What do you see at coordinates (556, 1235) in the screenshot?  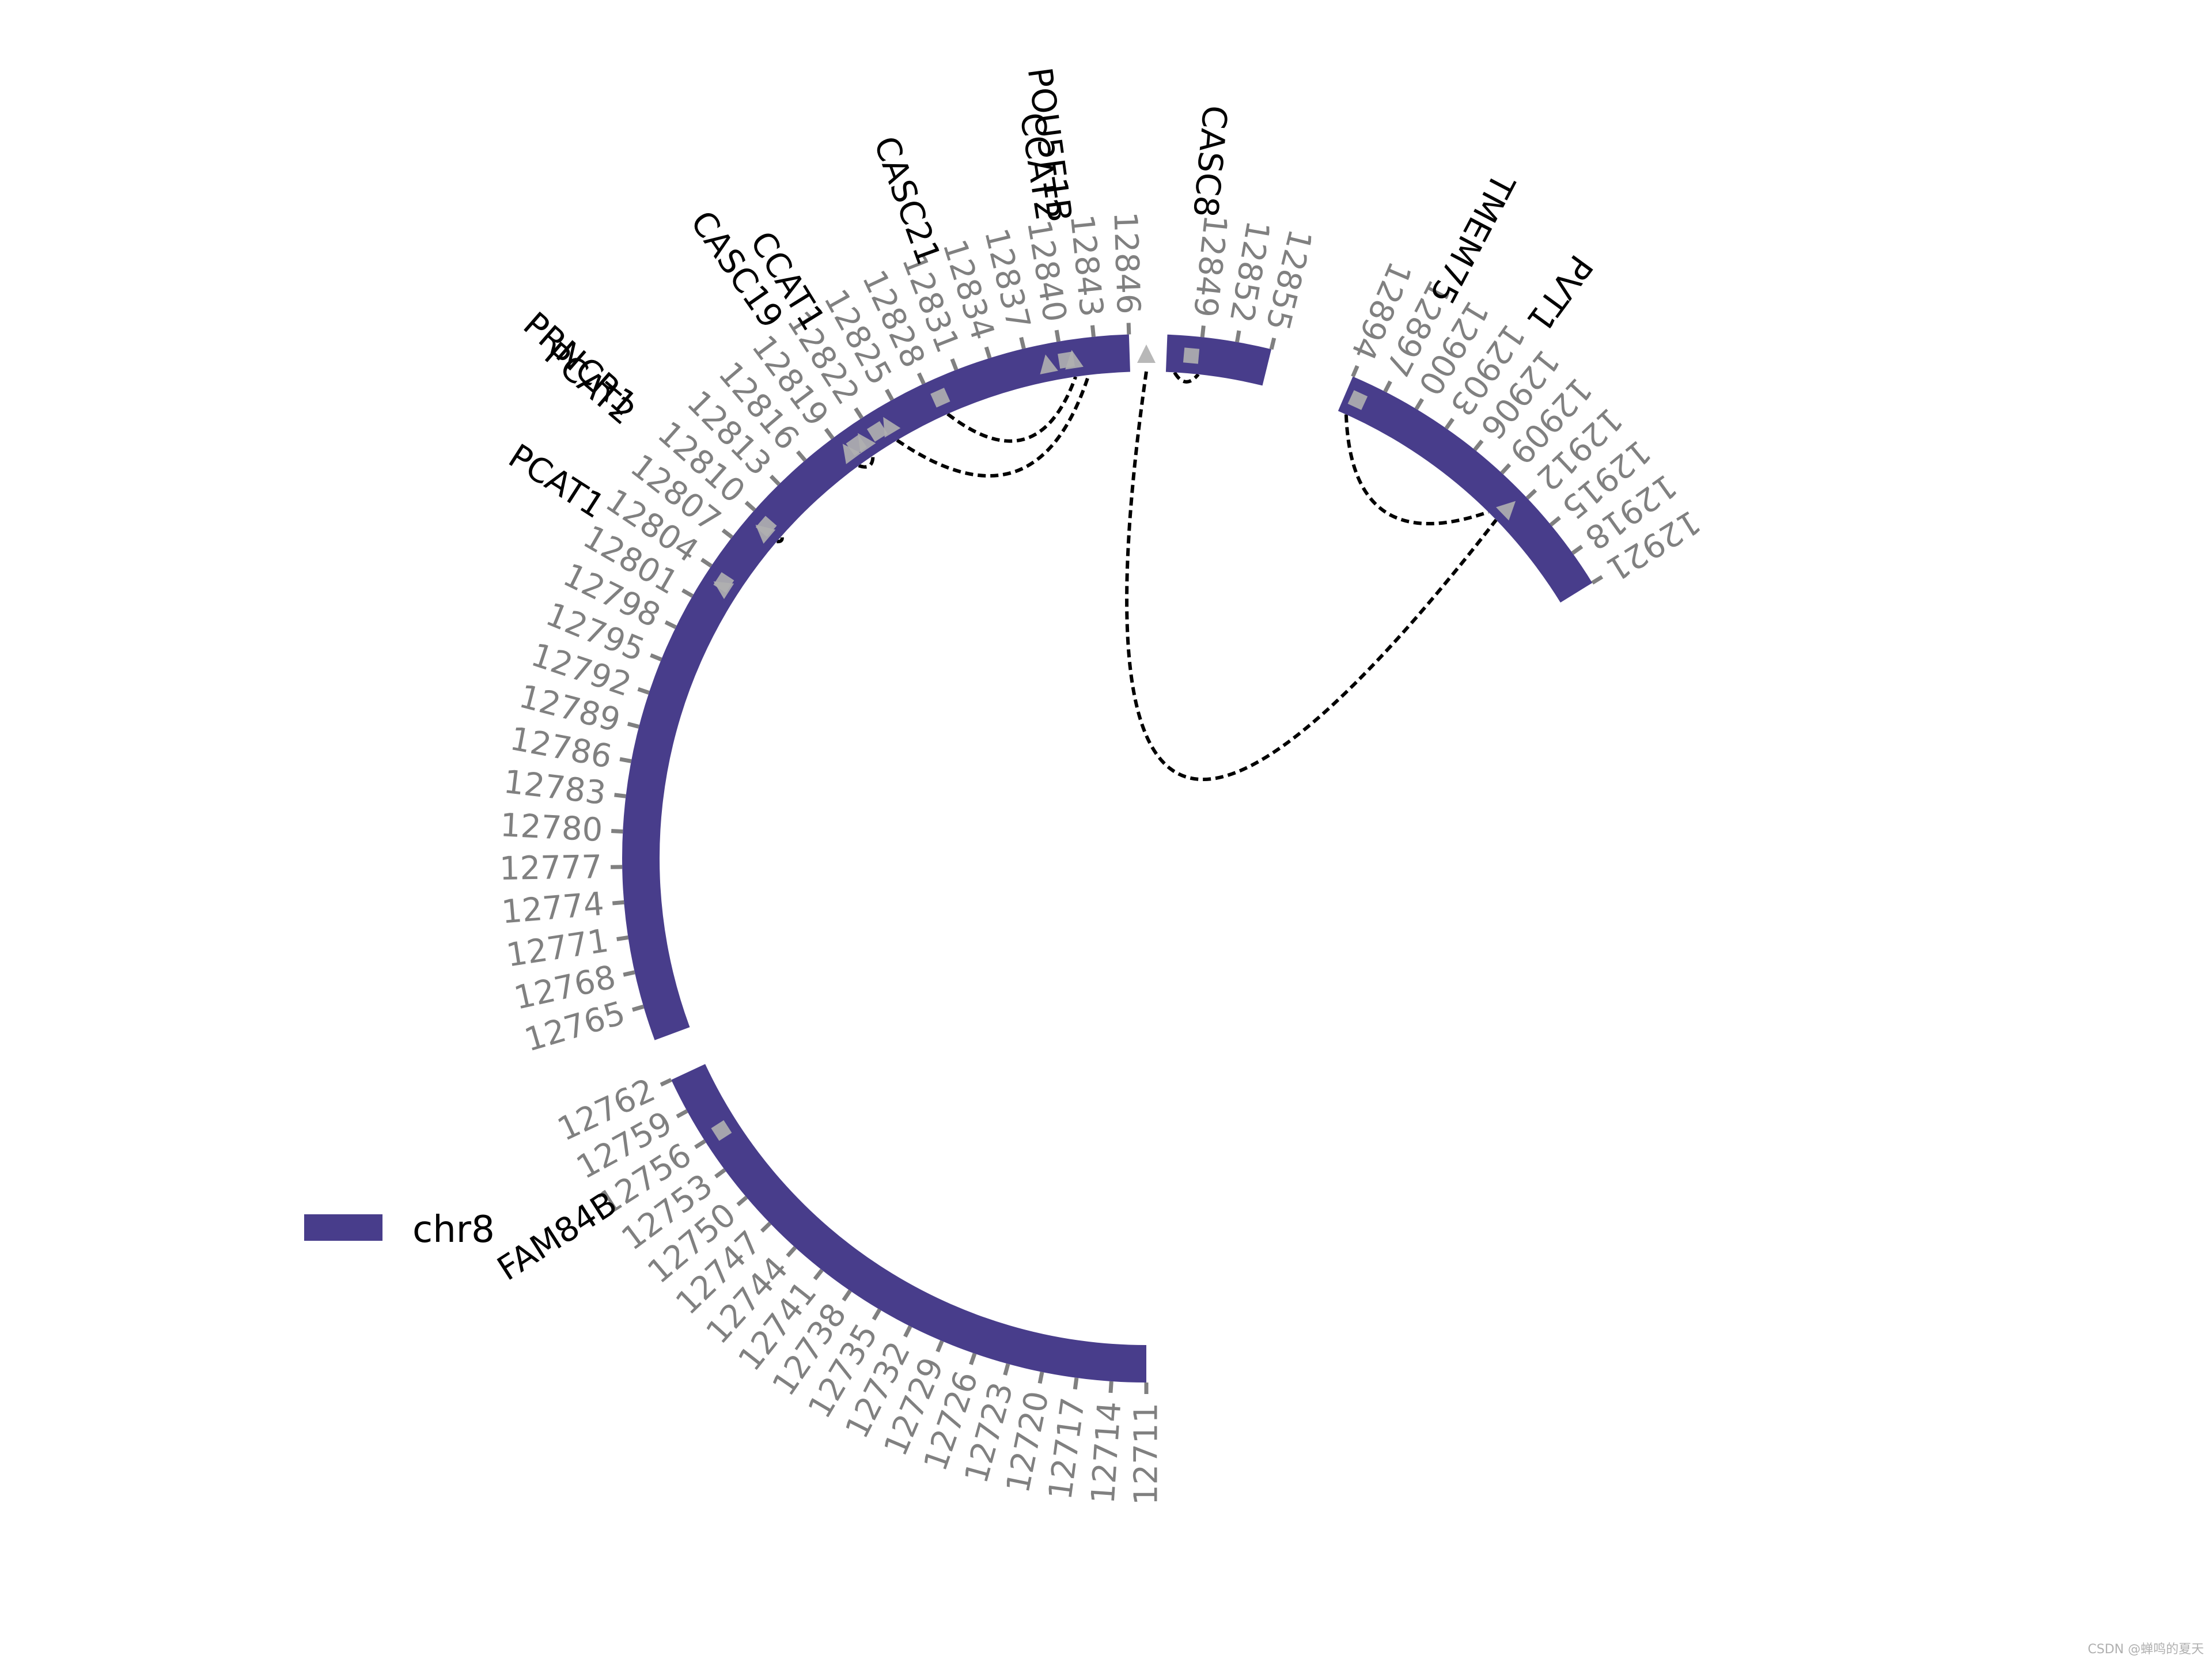 I see `gene-label: FAM84B` at bounding box center [556, 1235].